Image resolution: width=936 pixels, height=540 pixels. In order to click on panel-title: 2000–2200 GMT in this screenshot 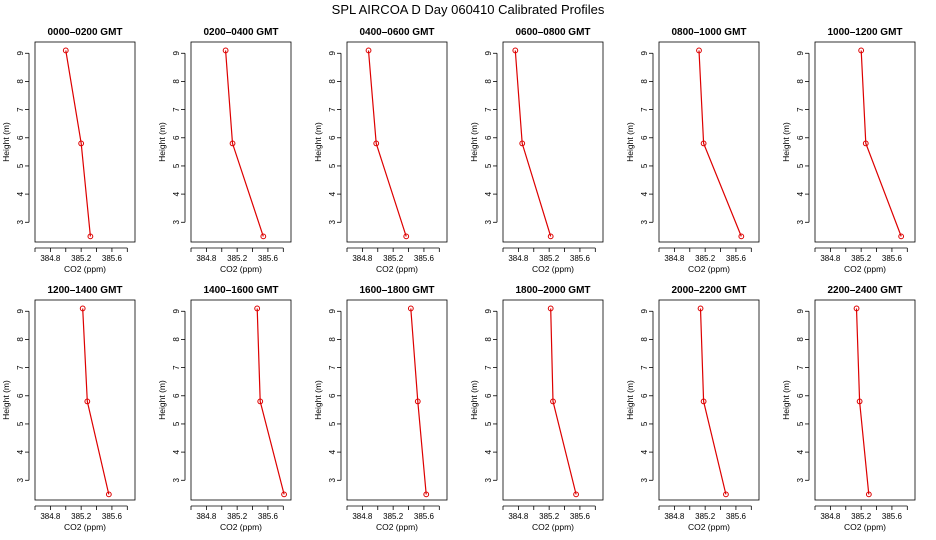, I will do `click(708, 290)`.